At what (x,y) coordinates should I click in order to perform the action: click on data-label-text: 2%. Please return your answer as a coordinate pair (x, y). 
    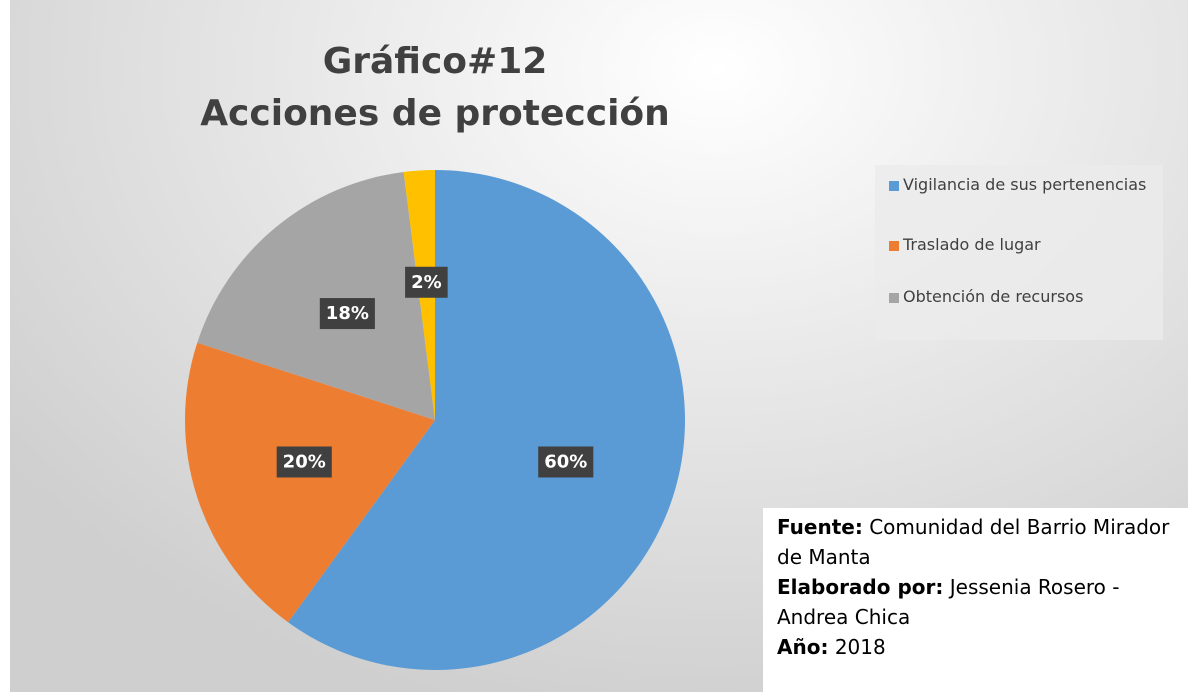
    Looking at the image, I should click on (426, 282).